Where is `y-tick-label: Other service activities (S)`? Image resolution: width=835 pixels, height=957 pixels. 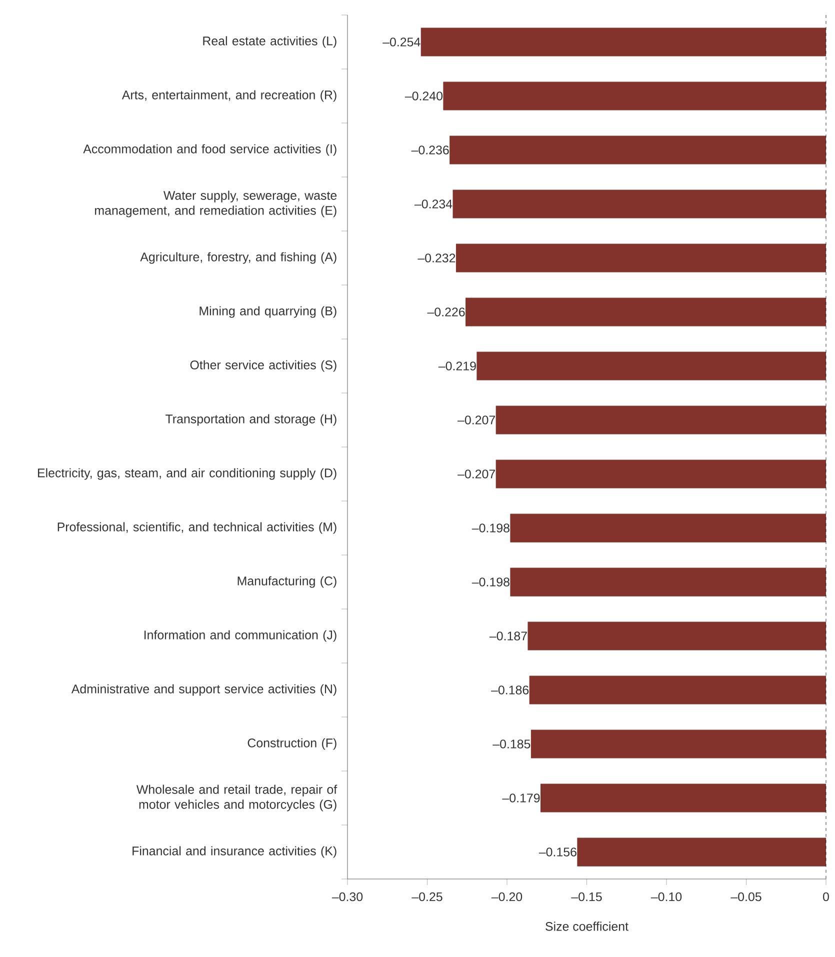
y-tick-label: Other service activities (S) is located at coordinates (263, 366).